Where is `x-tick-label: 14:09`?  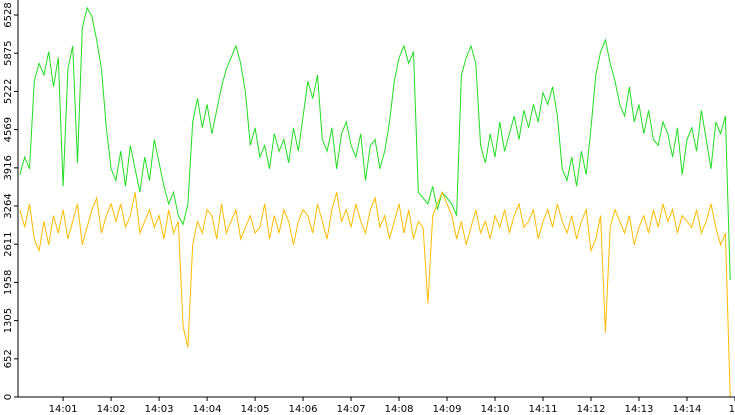
x-tick-label: 14:09 is located at coordinates (447, 409).